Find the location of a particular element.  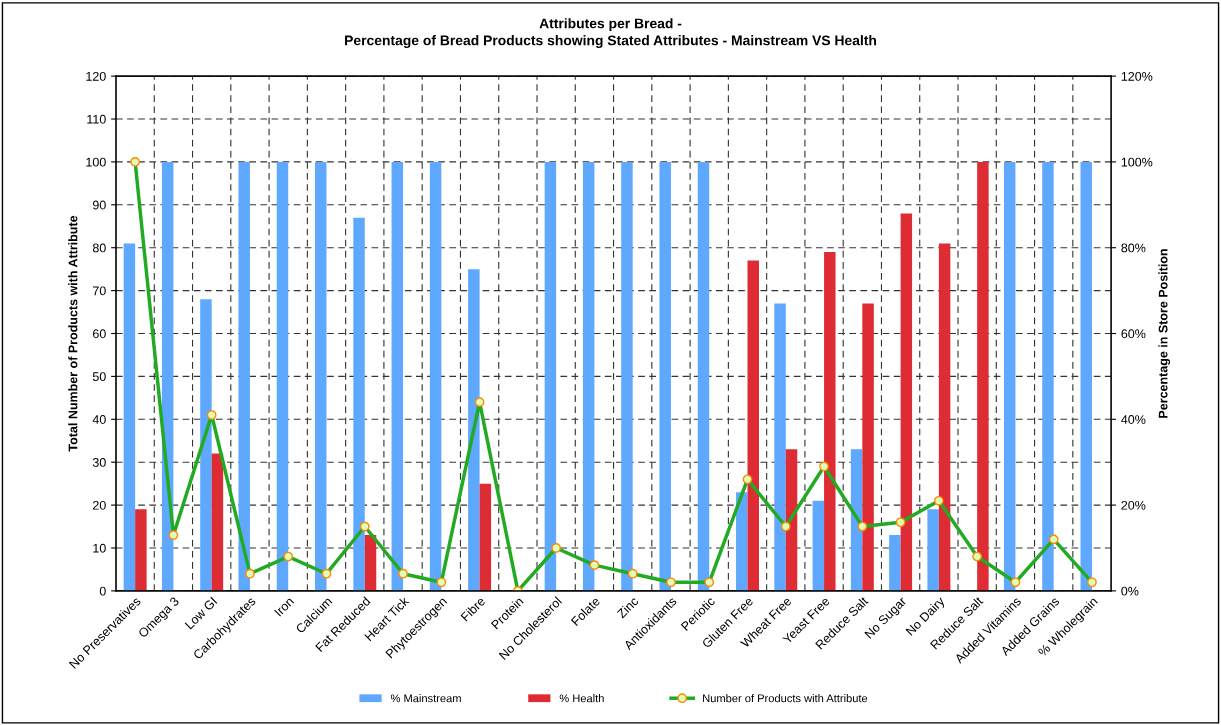

y-tick-label: 90 is located at coordinates (99, 205).